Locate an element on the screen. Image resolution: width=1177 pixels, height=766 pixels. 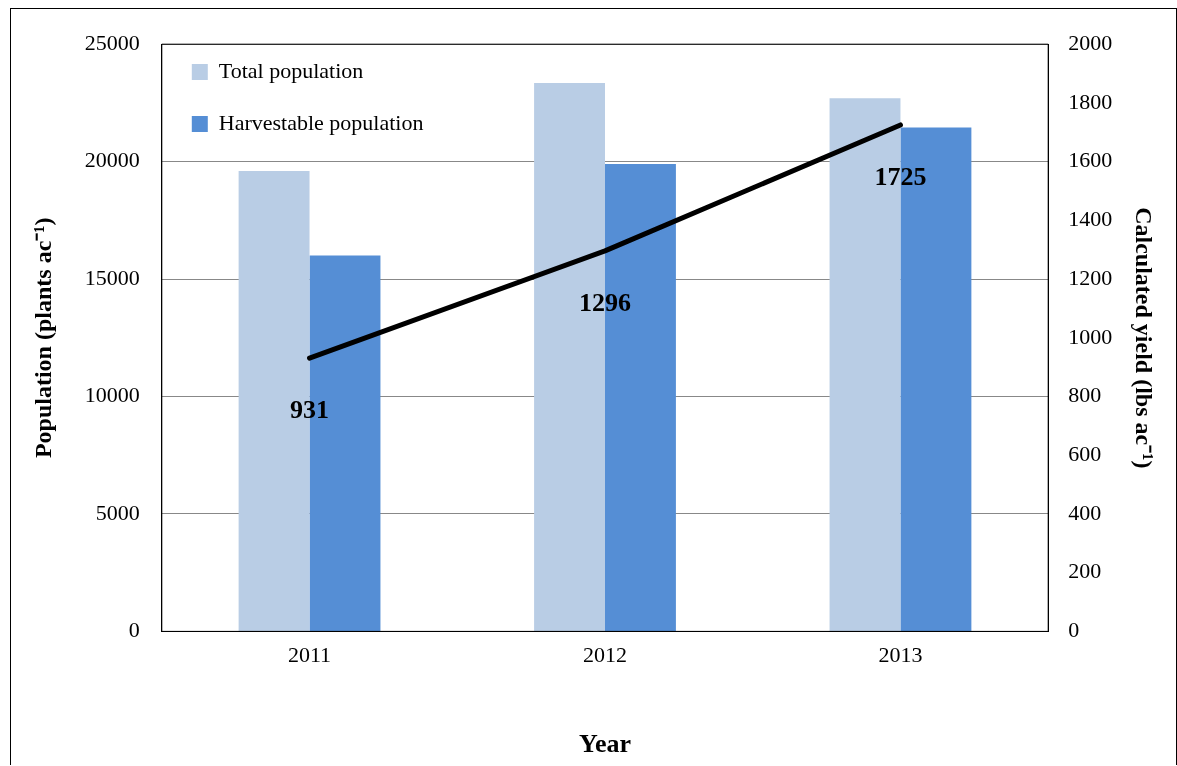
y2-tick-label: 2000 is located at coordinates (1090, 42).